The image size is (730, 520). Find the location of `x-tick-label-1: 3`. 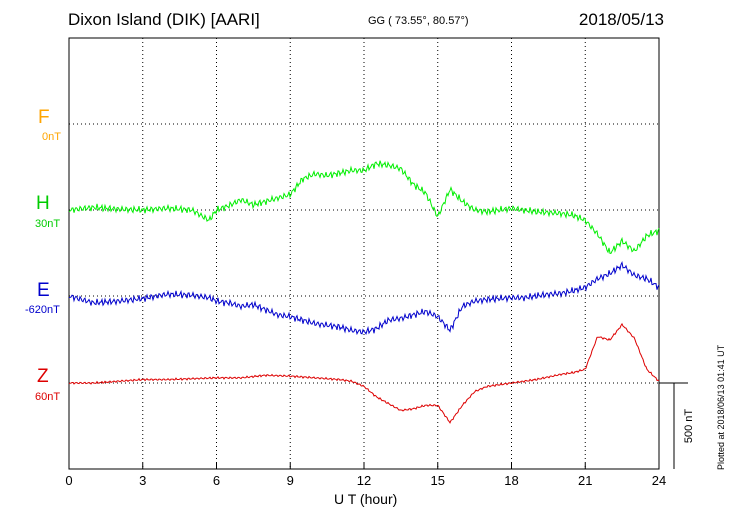

x-tick-label-1: 3 is located at coordinates (142, 480).